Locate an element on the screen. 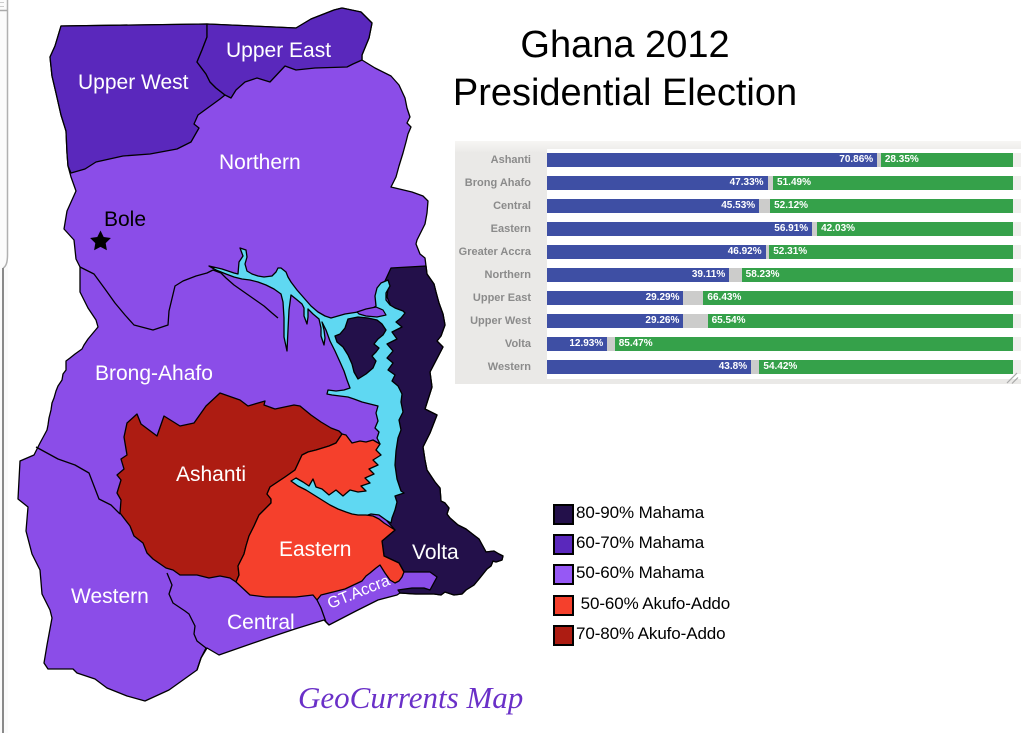 The height and width of the screenshot is (733, 1022). svg-text: Upper East is located at coordinates (278, 50).